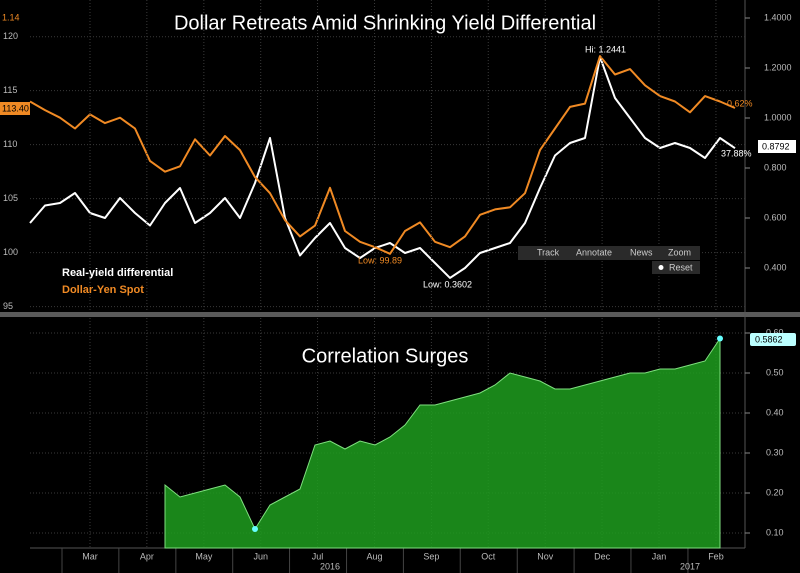 Image resolution: width=800 pixels, height=573 pixels. Describe the element at coordinates (661, 267) in the screenshot. I see `reset-icon` at that location.